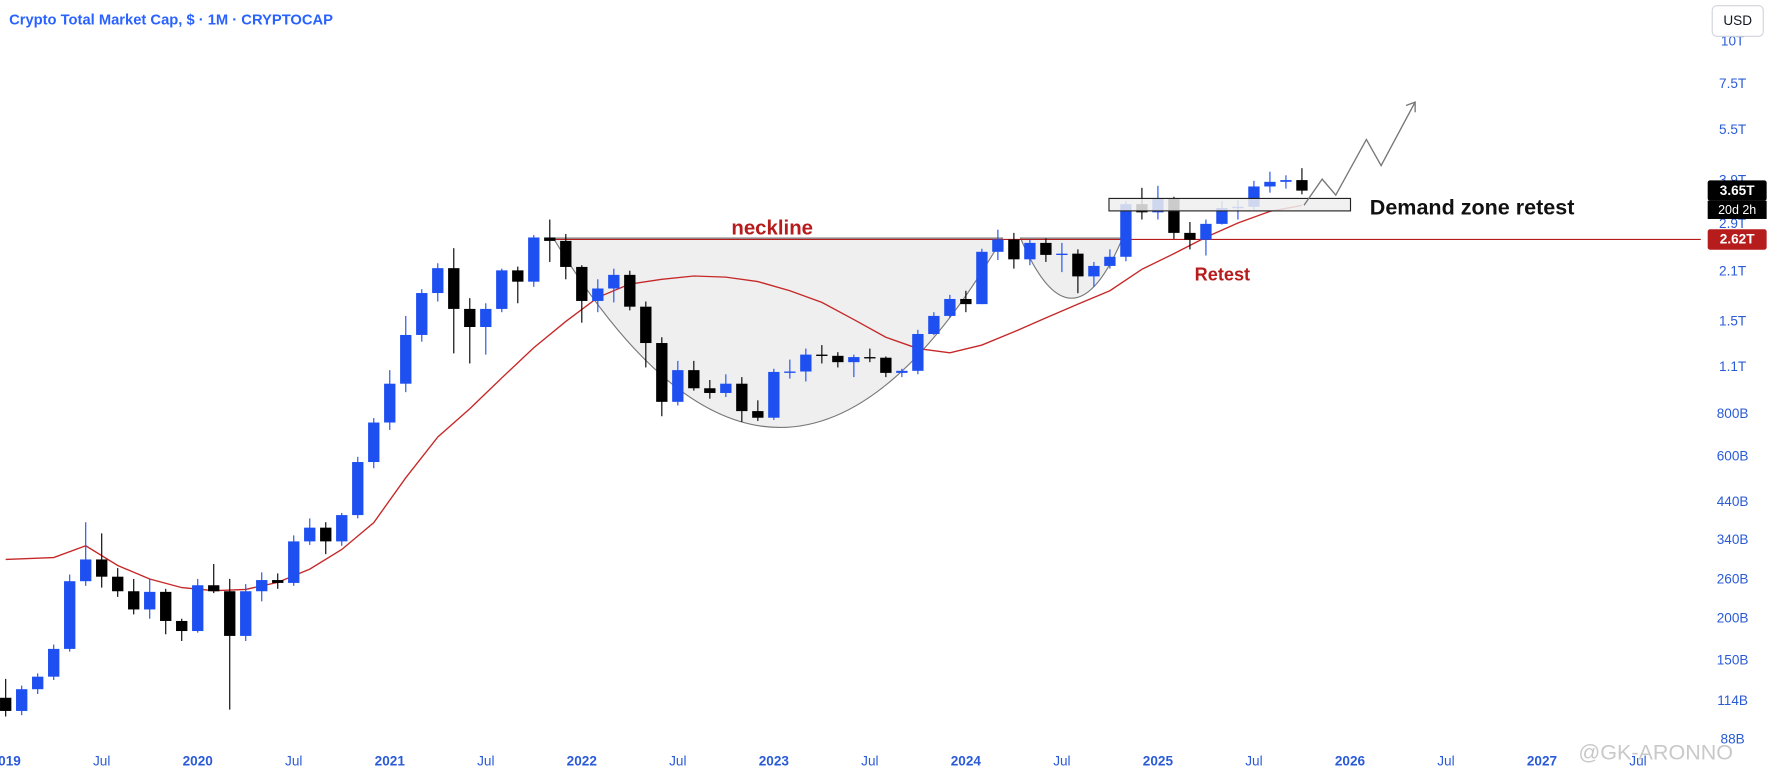 This screenshot has width=1778, height=779. Describe the element at coordinates (198, 761) in the screenshot. I see `x-tick-label: 2020` at that location.